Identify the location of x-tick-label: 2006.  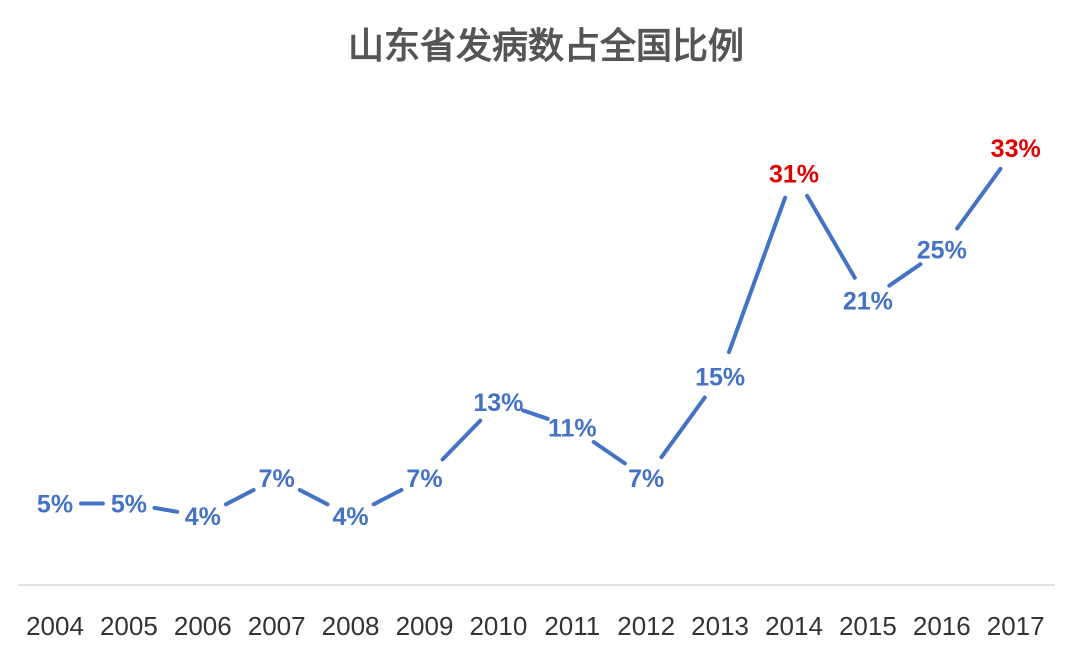
(203, 626).